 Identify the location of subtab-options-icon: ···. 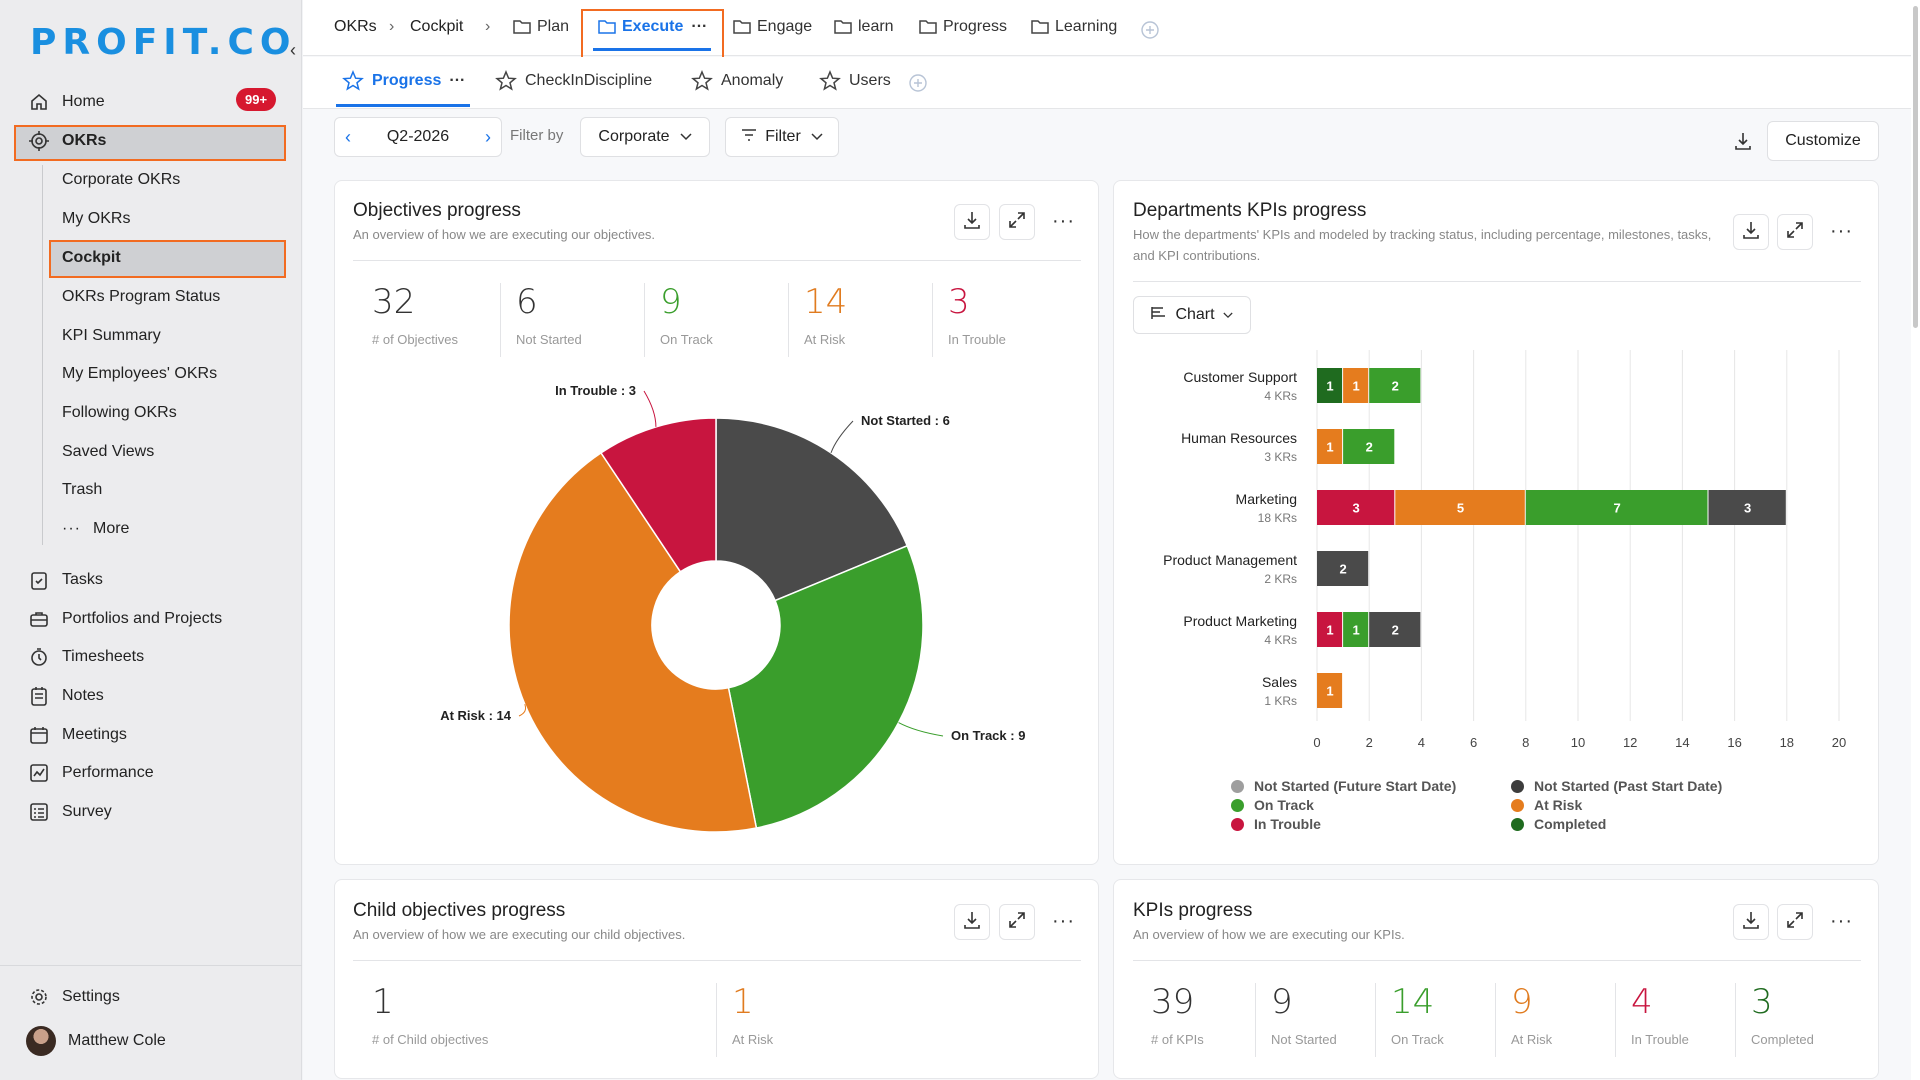
(457, 80).